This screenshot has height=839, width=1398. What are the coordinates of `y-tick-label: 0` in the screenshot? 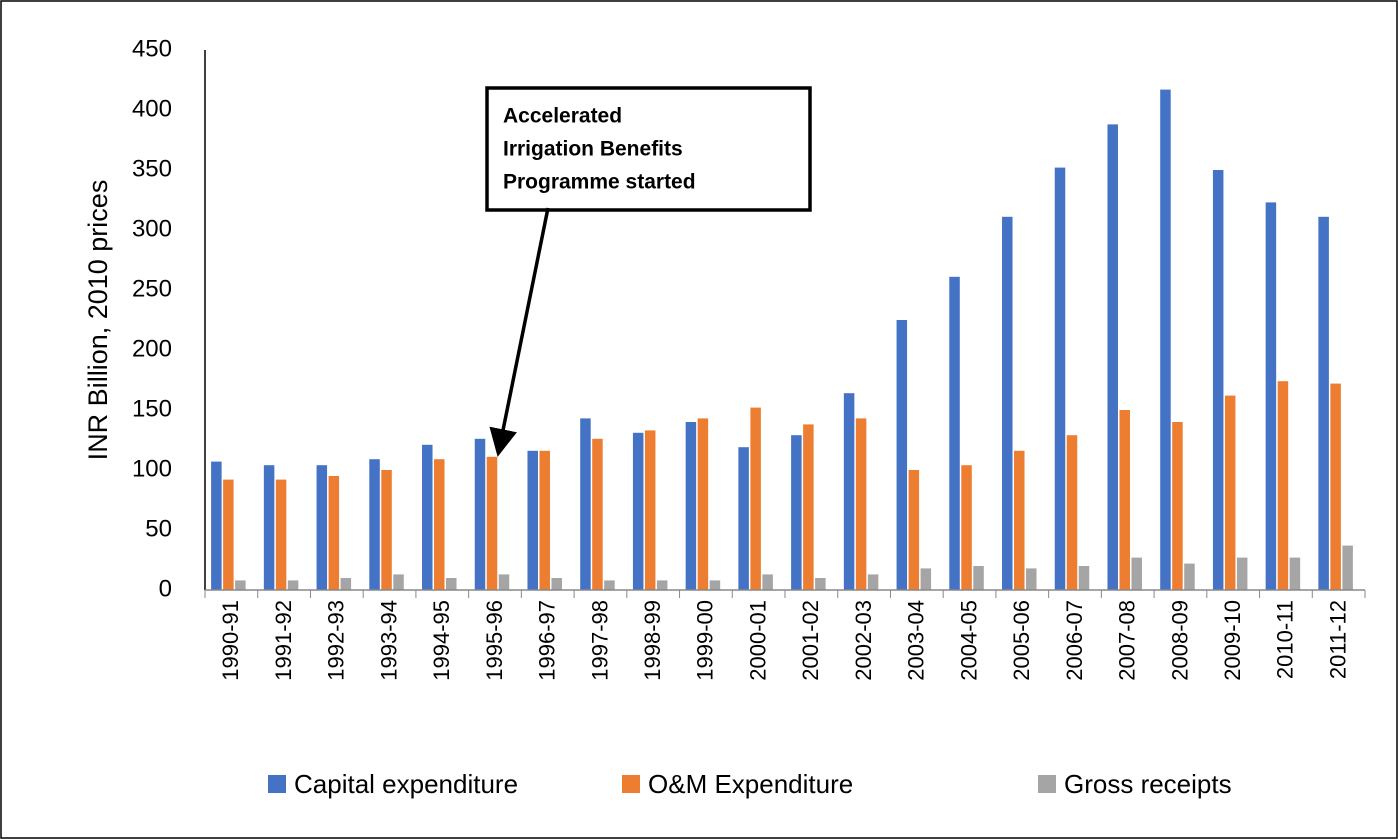 It's located at (165, 588).